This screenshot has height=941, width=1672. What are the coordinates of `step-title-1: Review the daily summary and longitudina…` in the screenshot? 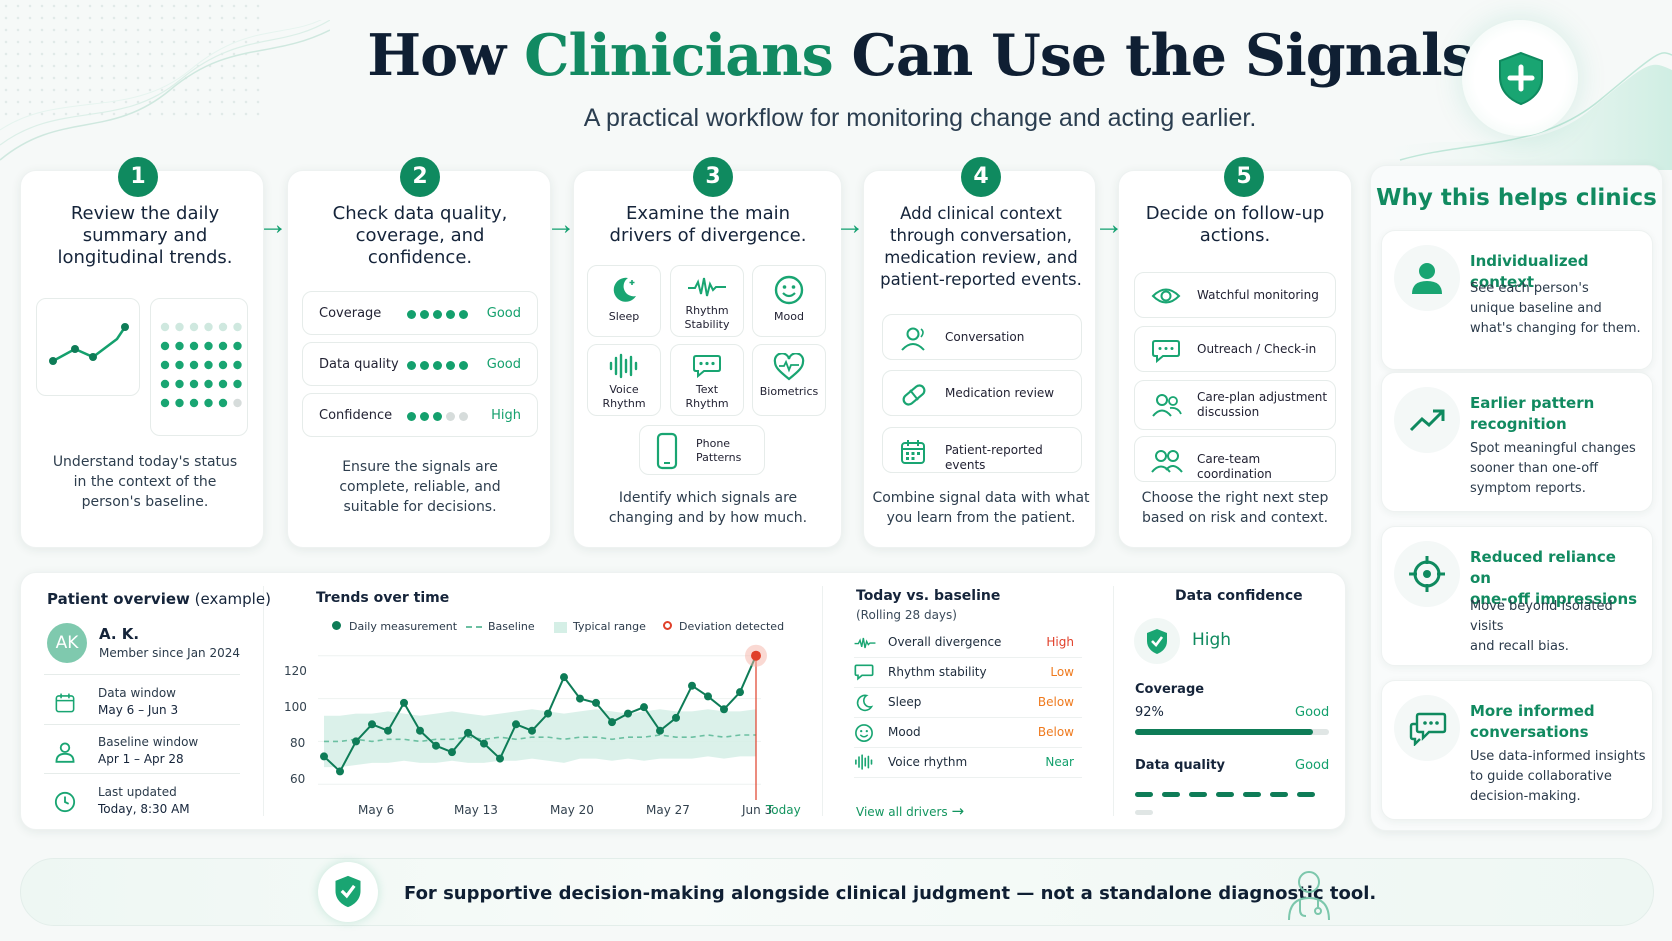 It's located at (145, 236).